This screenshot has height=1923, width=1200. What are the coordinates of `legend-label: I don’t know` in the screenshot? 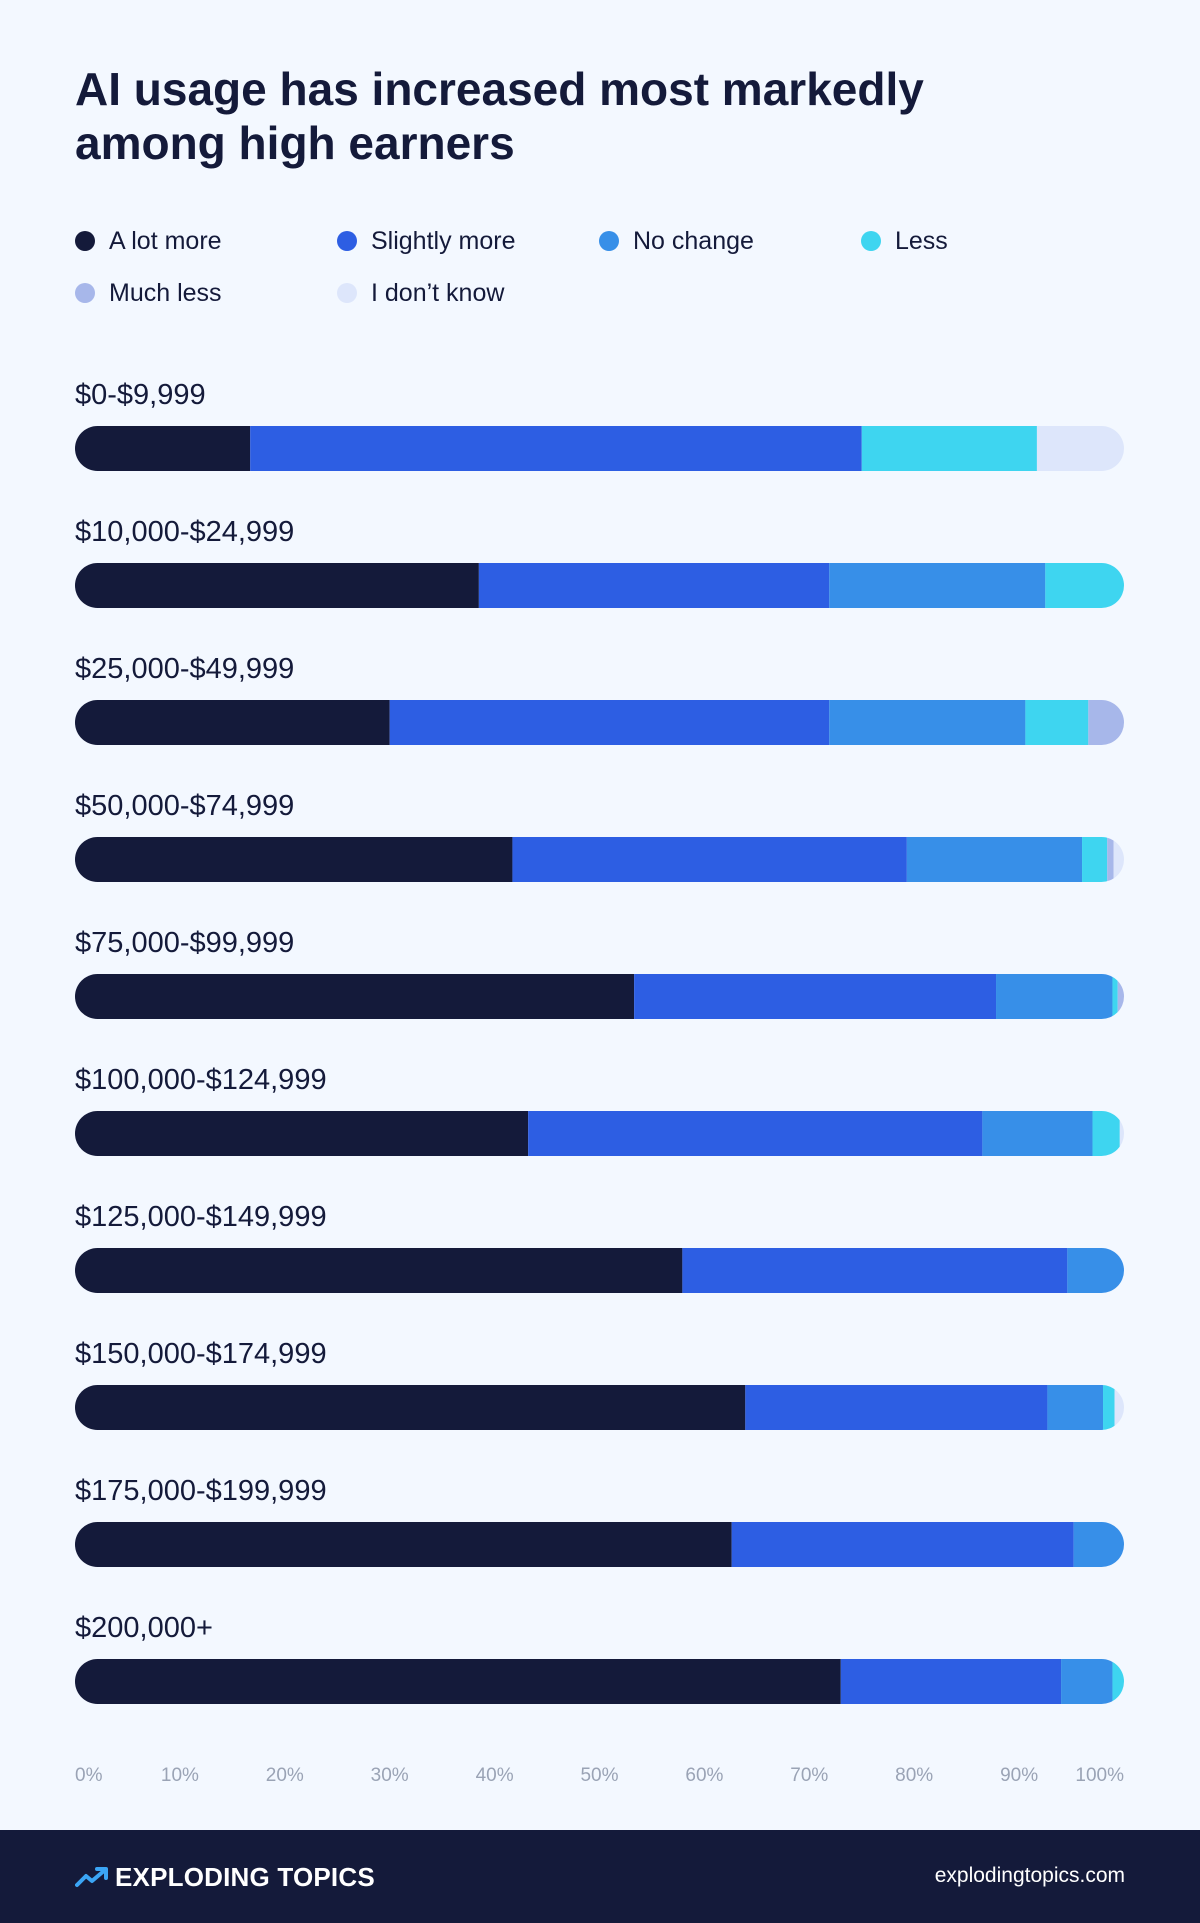 It's located at (438, 292).